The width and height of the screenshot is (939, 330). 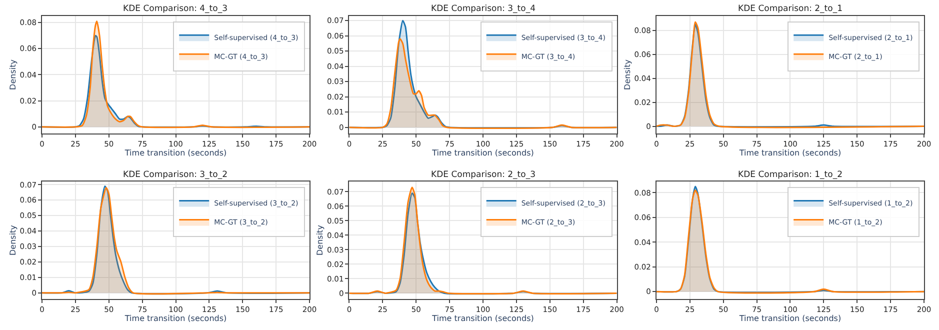 What do you see at coordinates (175, 9) in the screenshot?
I see `chart-title: KDE Comparison: 4_to_3` at bounding box center [175, 9].